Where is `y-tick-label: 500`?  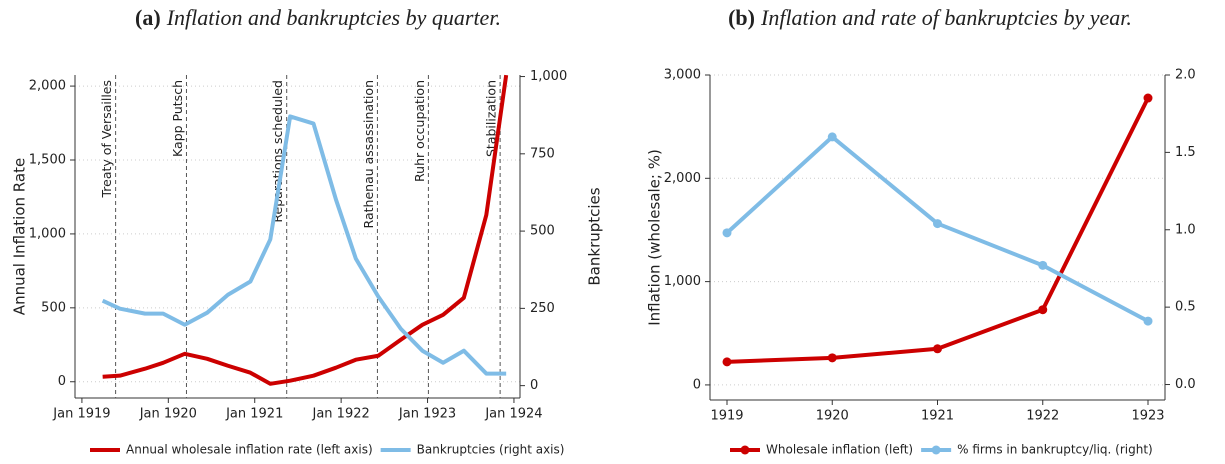 y-tick-label: 500 is located at coordinates (53, 307).